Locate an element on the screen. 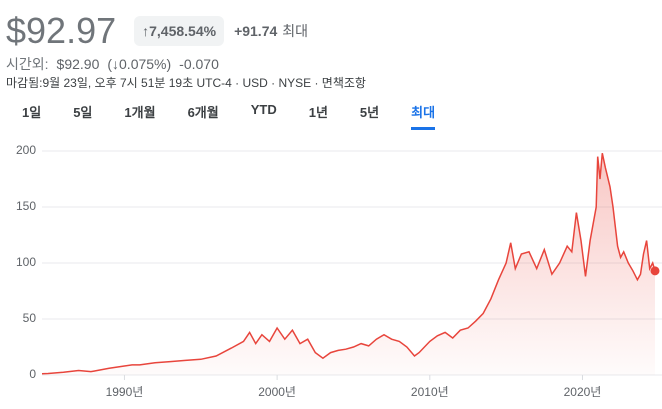 This screenshot has width=662, height=409. range-tab: 5일 is located at coordinates (83, 112).